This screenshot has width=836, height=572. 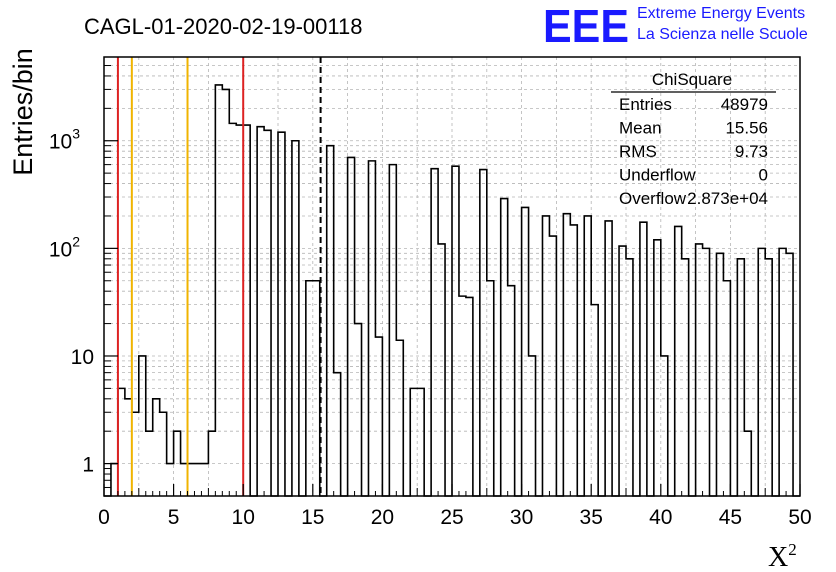 I want to click on x-tick-label: 35, so click(x=591, y=517).